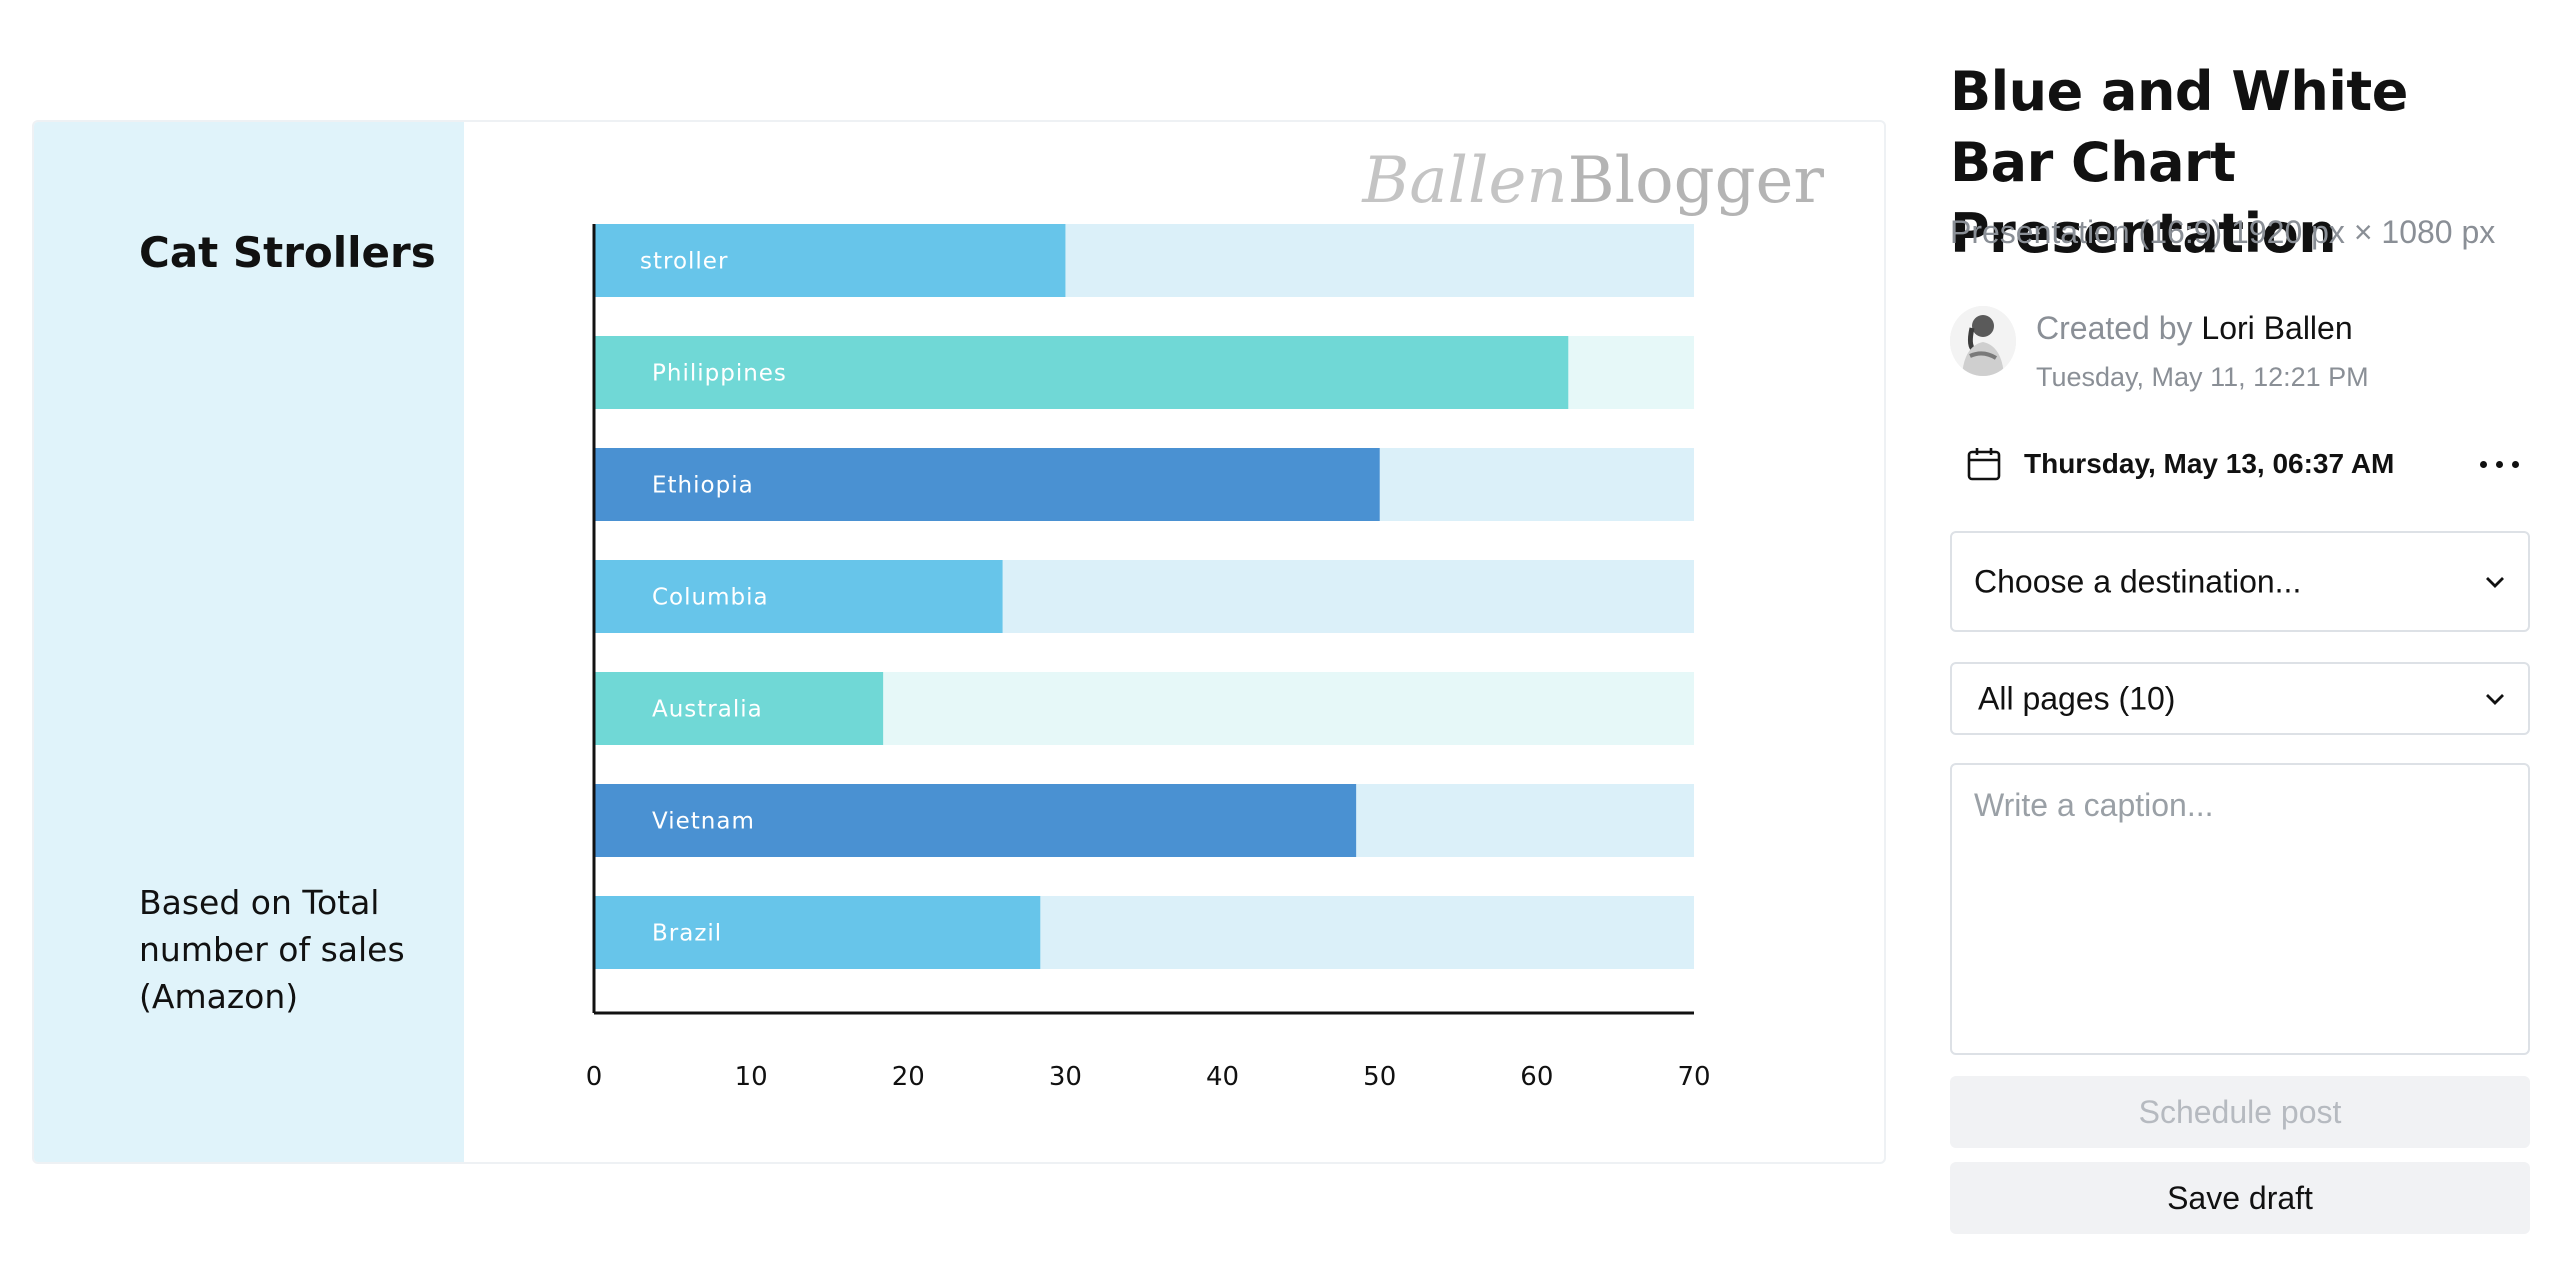 Image resolution: width=2560 pixels, height=1263 pixels. I want to click on watermark-part-ballen: Ballen, so click(1465, 181).